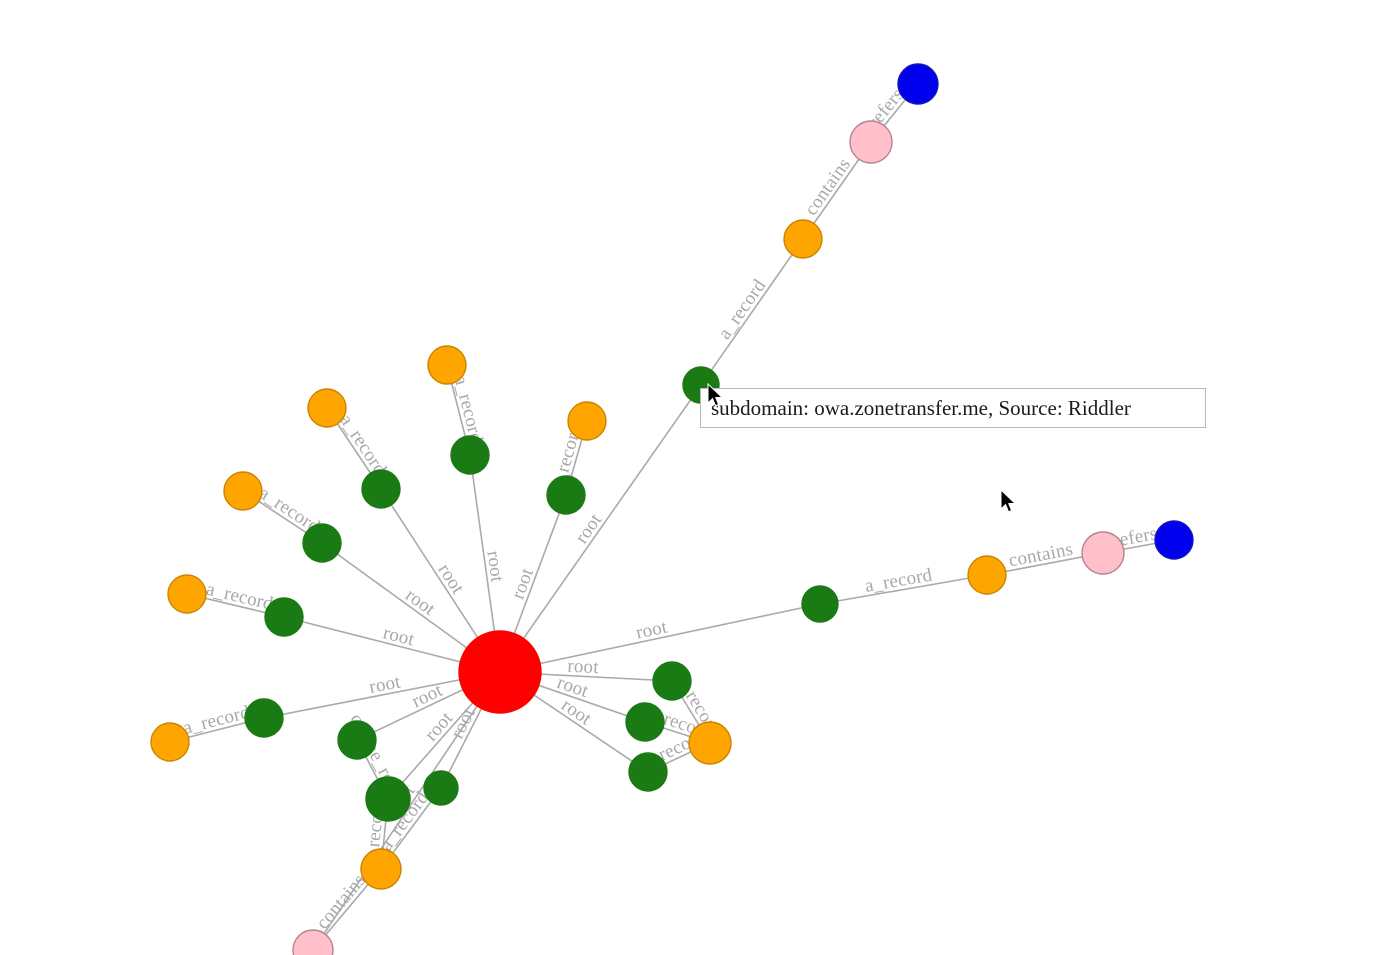 This screenshot has height=955, width=1388. I want to click on graph-node-root-domain, so click(500, 672).